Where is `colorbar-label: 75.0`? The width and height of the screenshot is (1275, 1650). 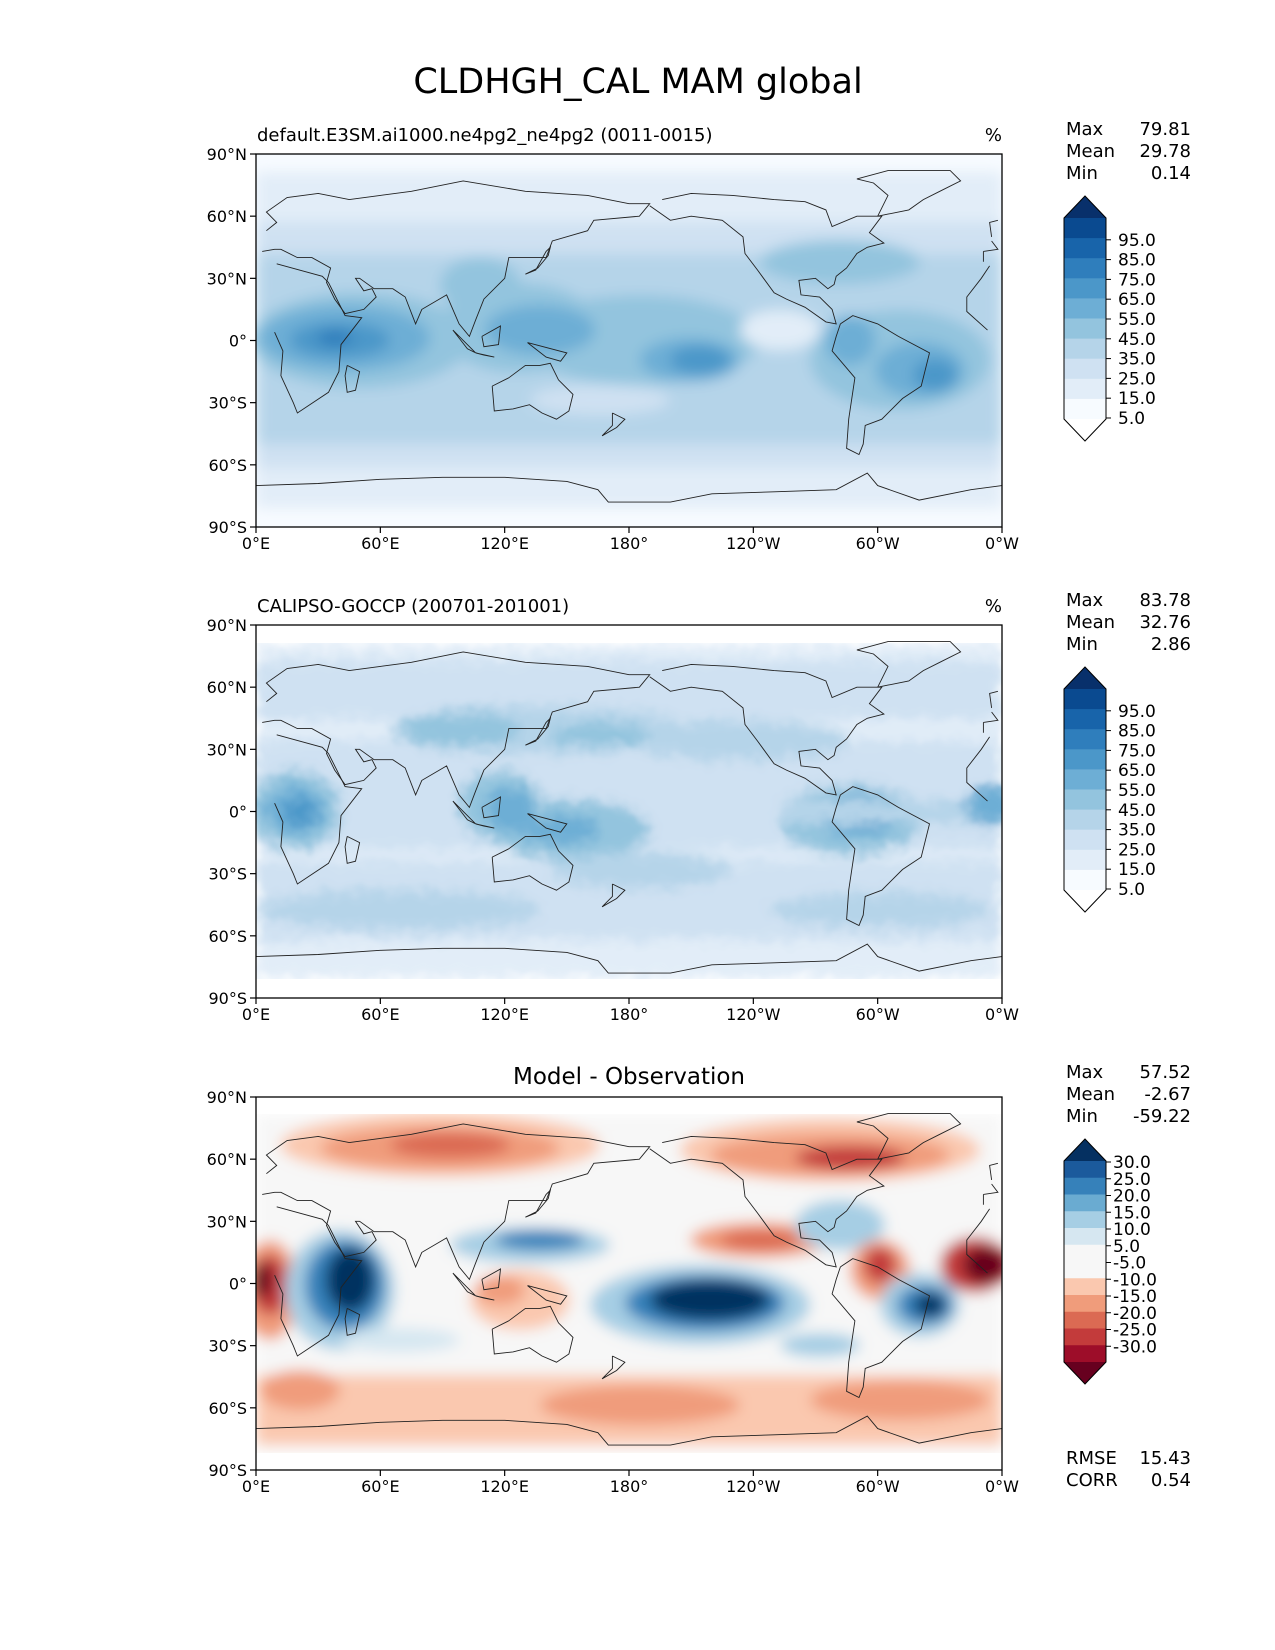
colorbar-label: 75.0 is located at coordinates (1137, 751).